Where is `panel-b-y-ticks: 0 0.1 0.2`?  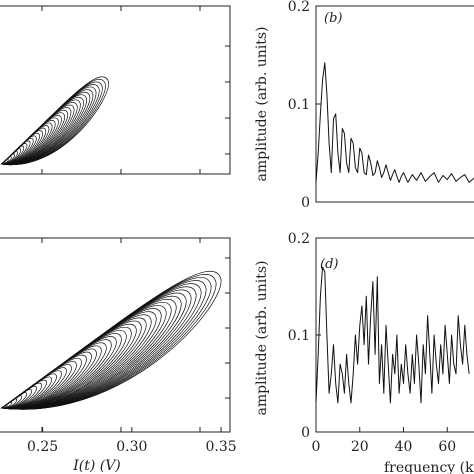 panel-b-y-ticks: 0 0.1 0.2 is located at coordinates (304, 105).